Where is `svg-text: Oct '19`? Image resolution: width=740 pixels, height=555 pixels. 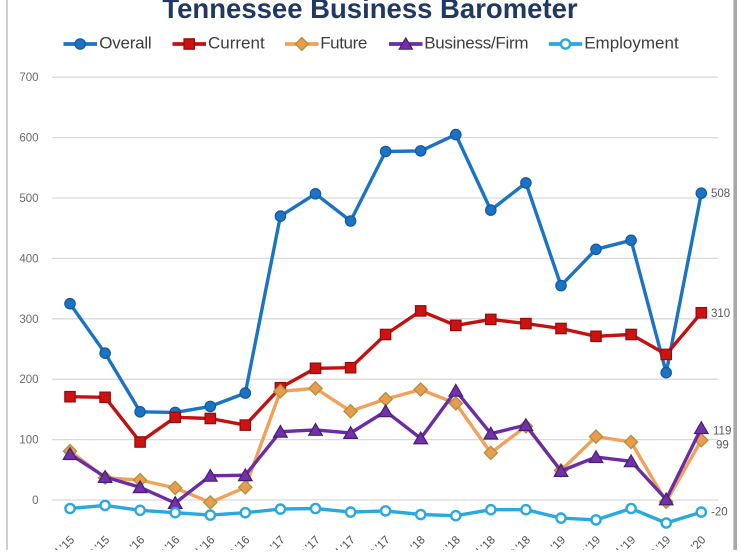 svg-text: Oct '19 is located at coordinates (656, 542).